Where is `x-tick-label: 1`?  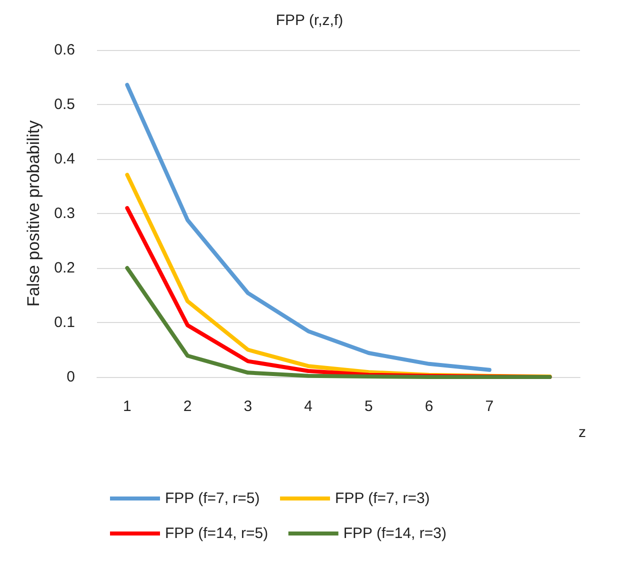 x-tick-label: 1 is located at coordinates (127, 406).